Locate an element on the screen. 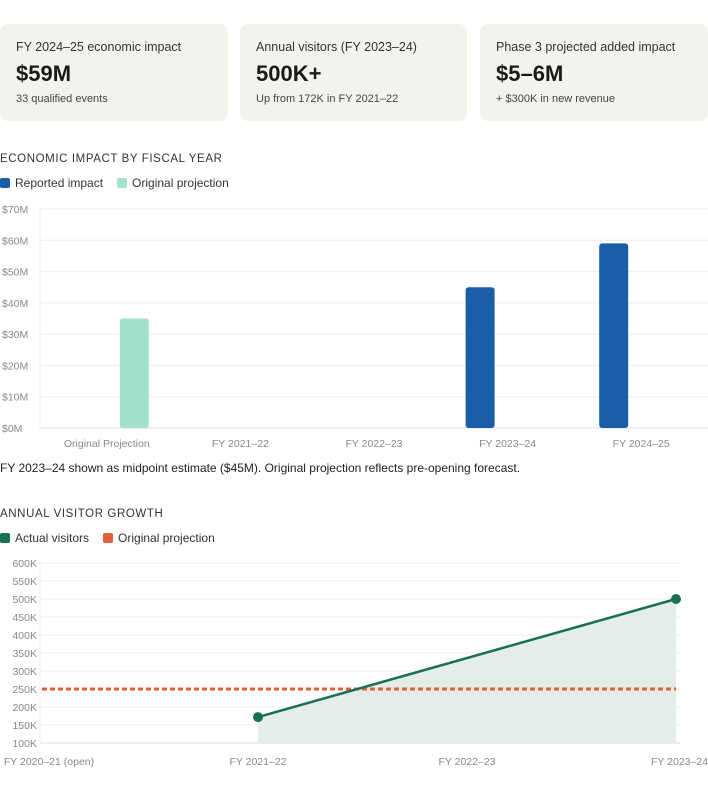 Image resolution: width=708 pixels, height=794 pixels. legend-item-actual: Actual visitors is located at coordinates (44, 538).